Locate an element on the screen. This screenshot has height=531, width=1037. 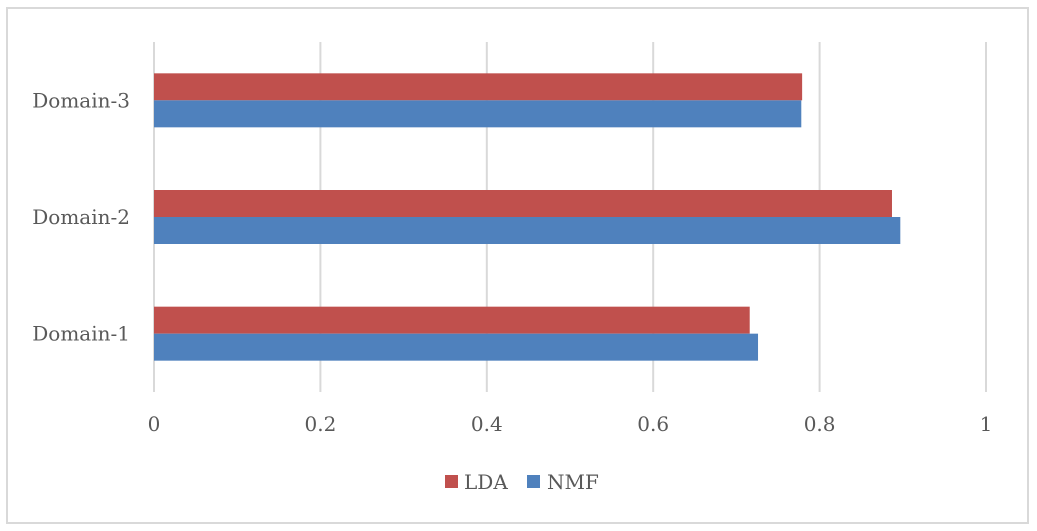
x-tick-label: 0.8 is located at coordinates (820, 424).